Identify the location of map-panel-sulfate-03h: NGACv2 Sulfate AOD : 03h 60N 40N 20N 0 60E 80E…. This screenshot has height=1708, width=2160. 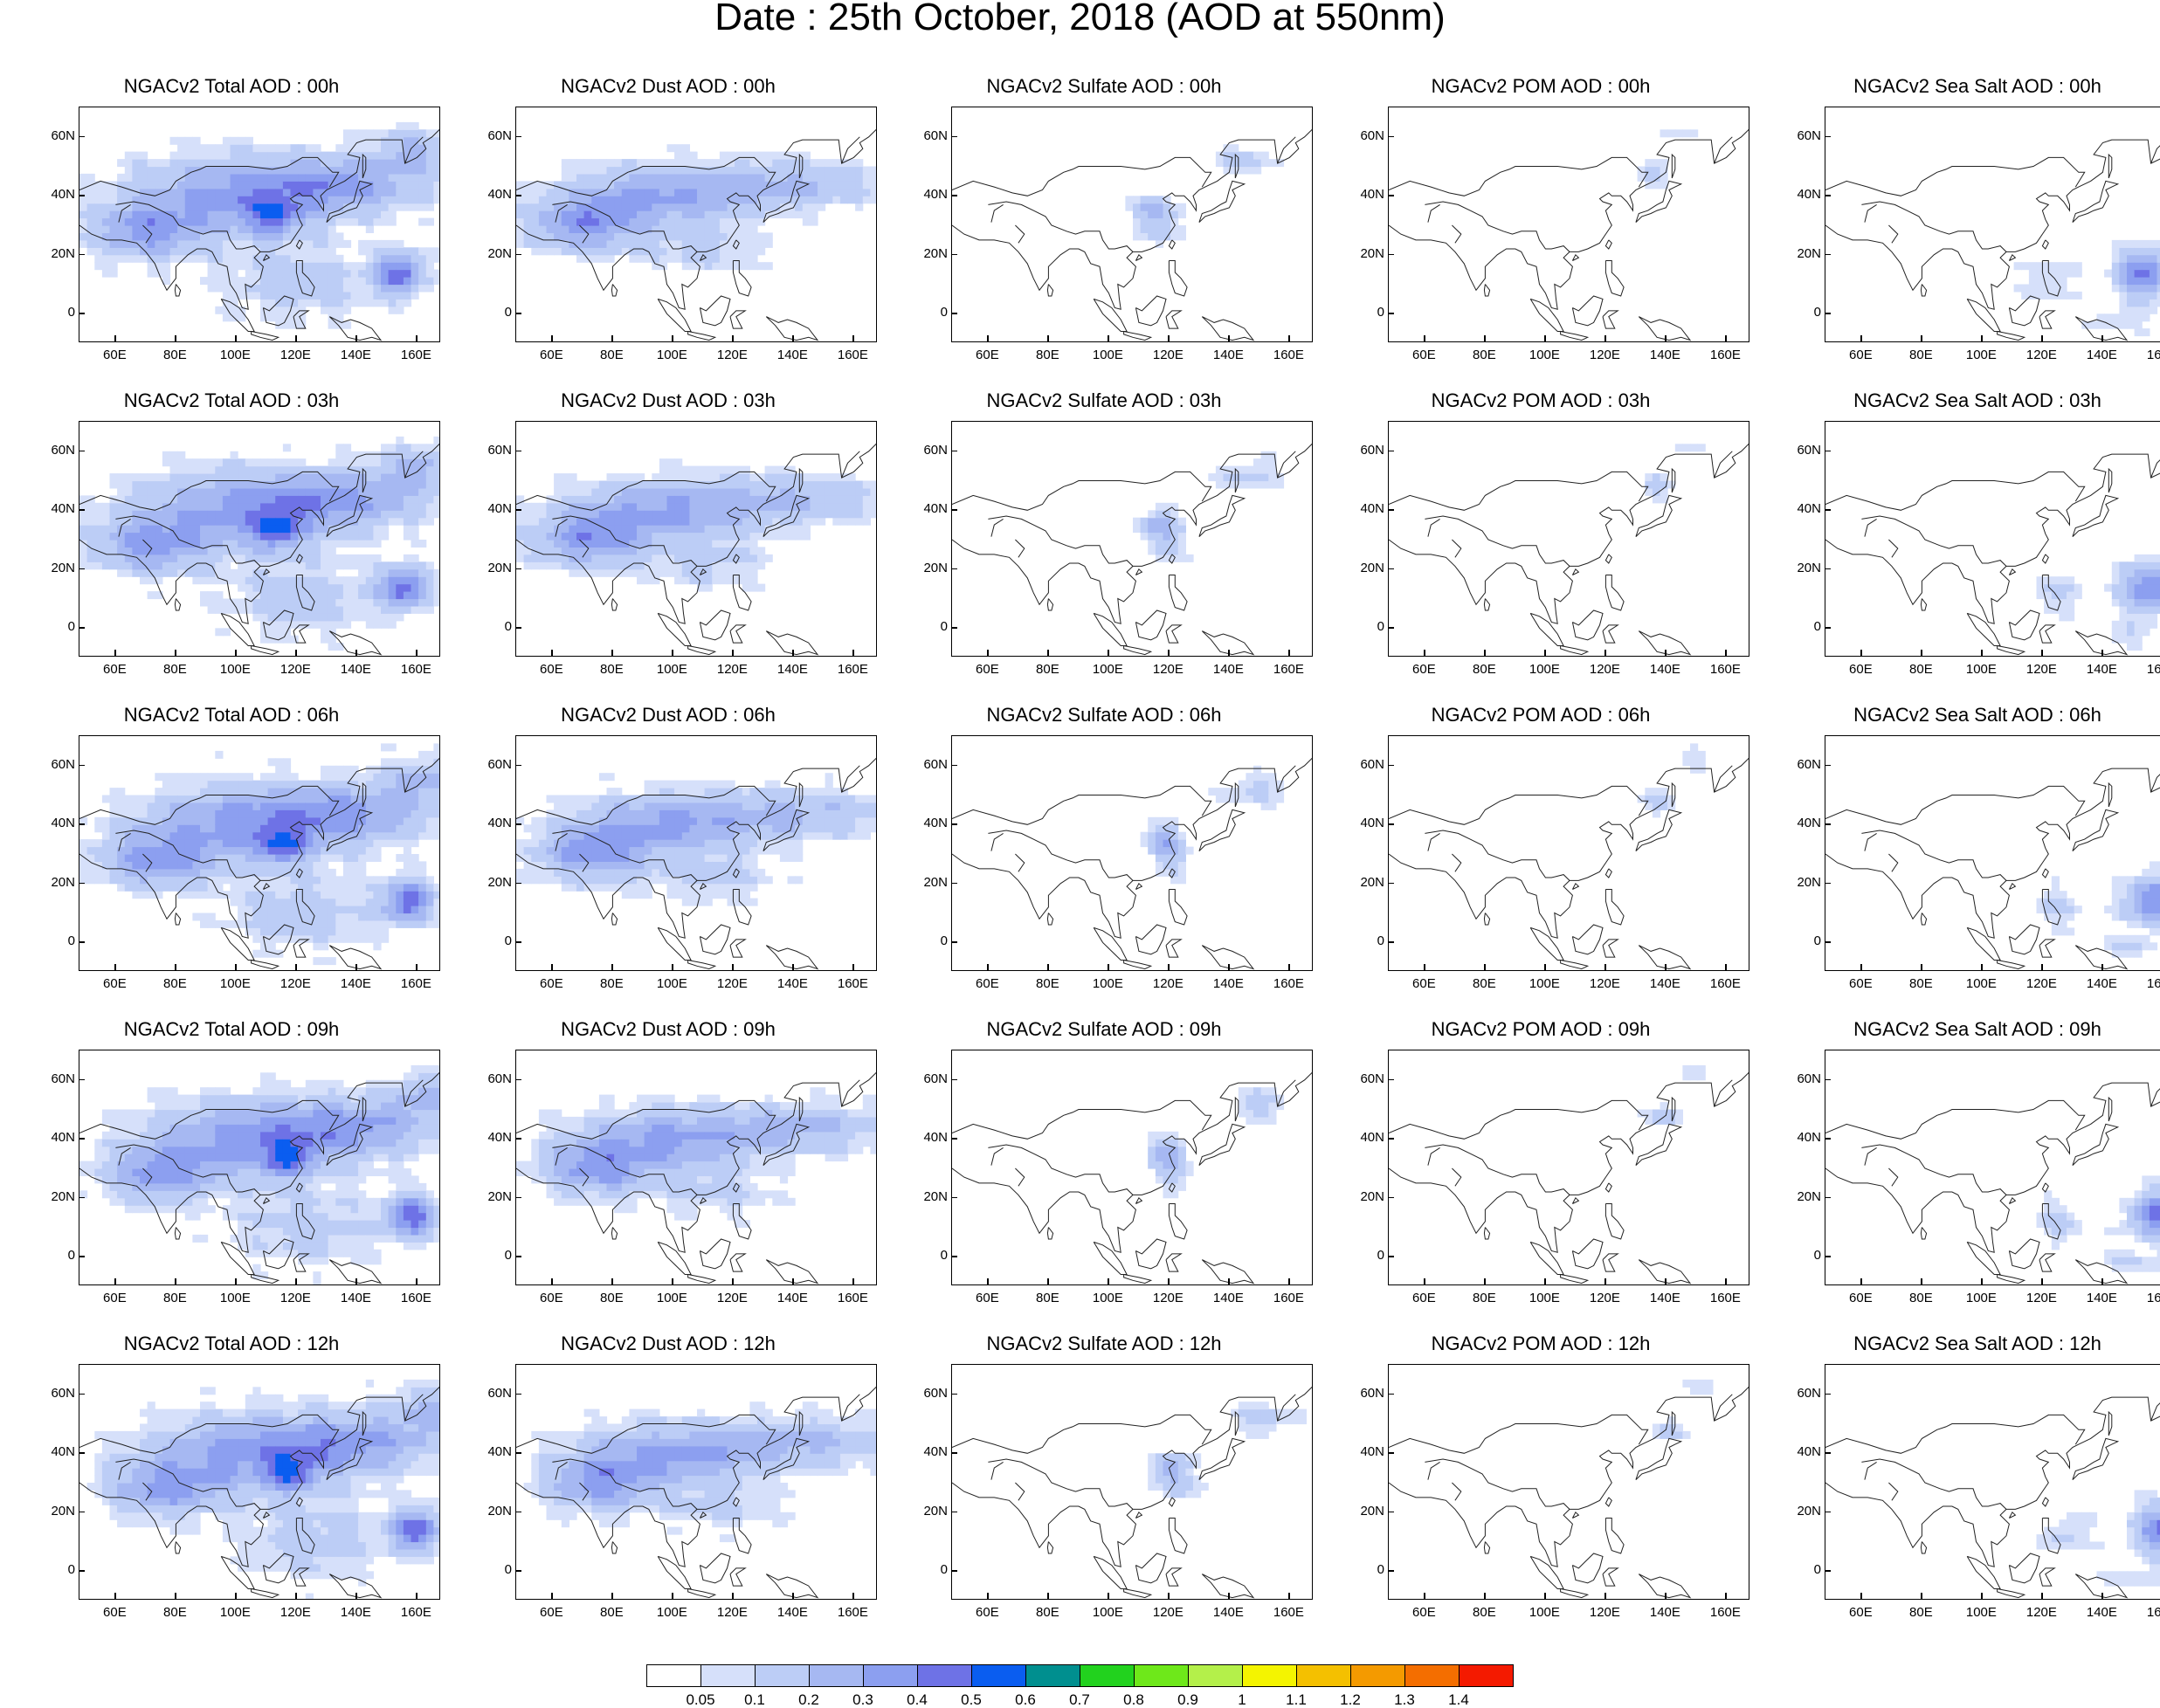
(1110, 532).